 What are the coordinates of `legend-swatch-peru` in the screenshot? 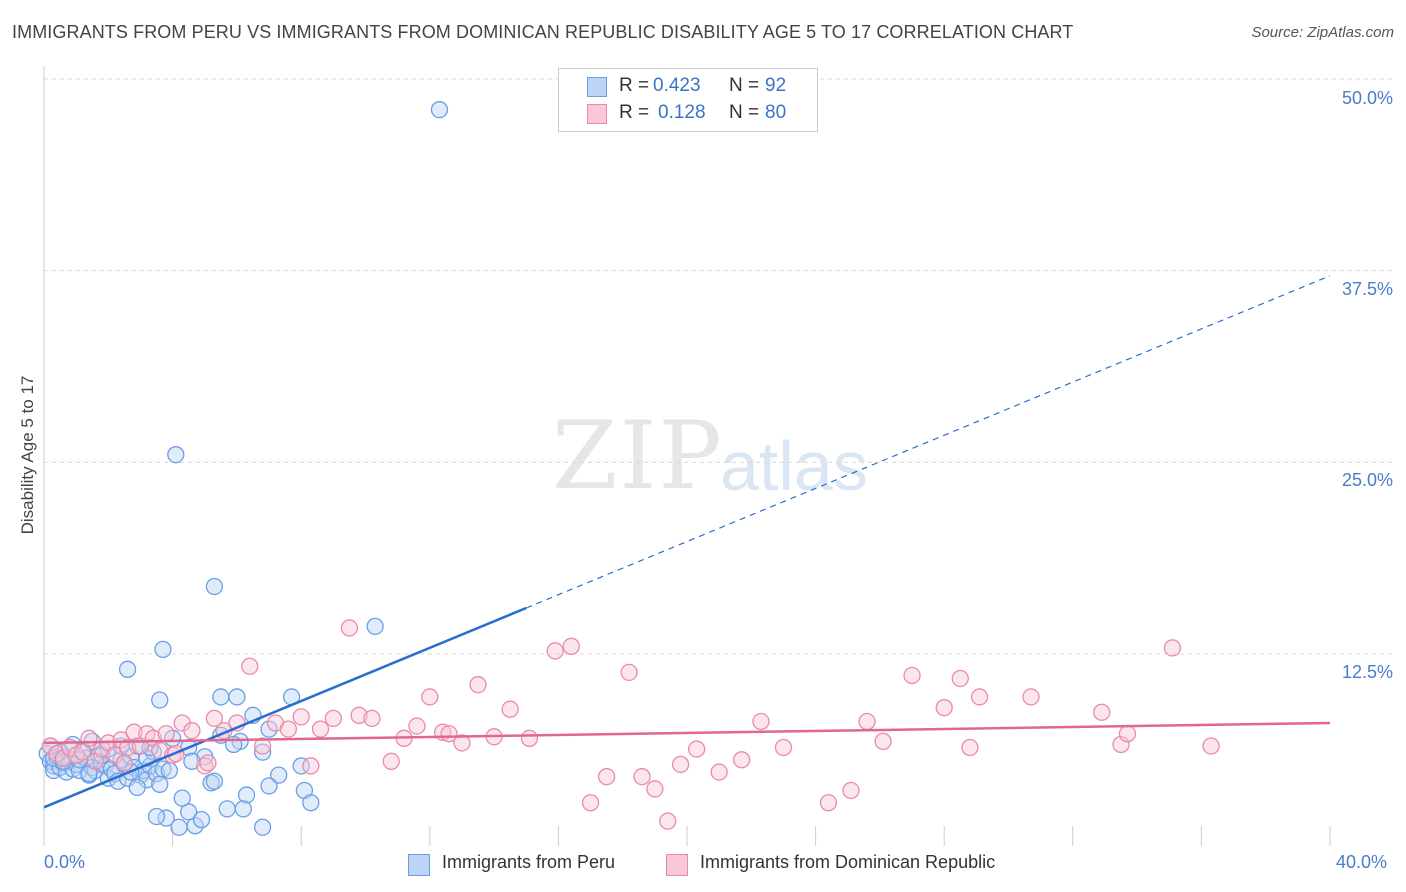 It's located at (597, 87).